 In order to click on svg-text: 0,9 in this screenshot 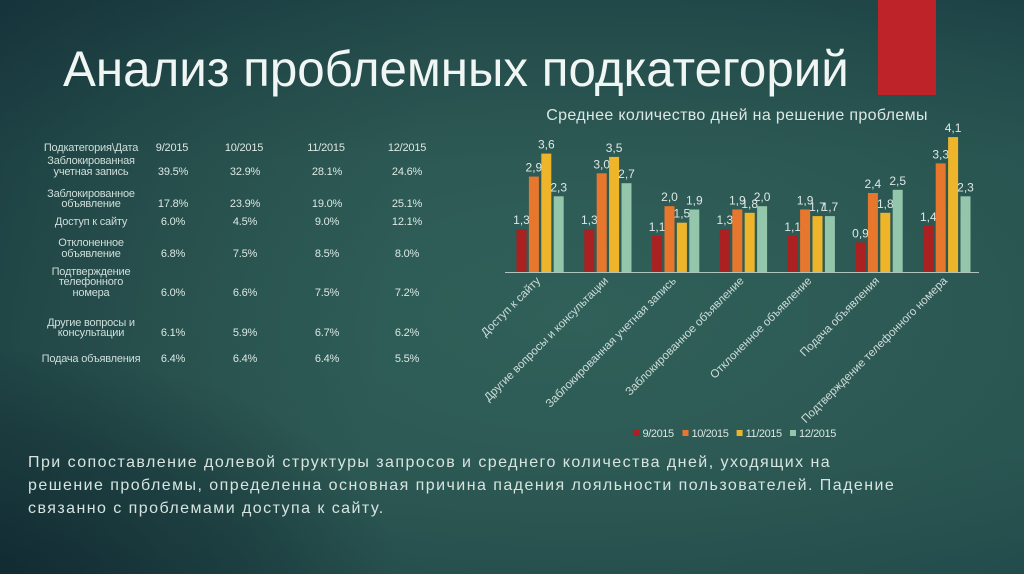, I will do `click(860, 233)`.